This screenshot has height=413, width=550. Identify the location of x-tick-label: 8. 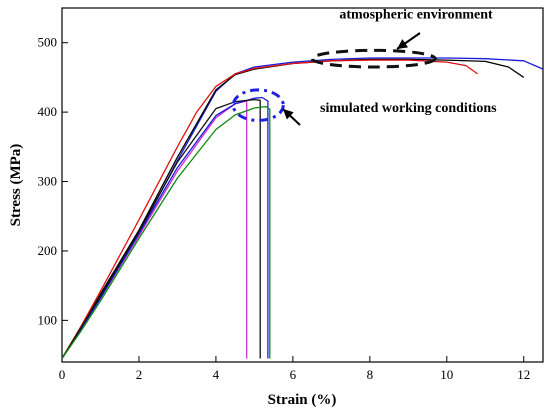
(370, 374).